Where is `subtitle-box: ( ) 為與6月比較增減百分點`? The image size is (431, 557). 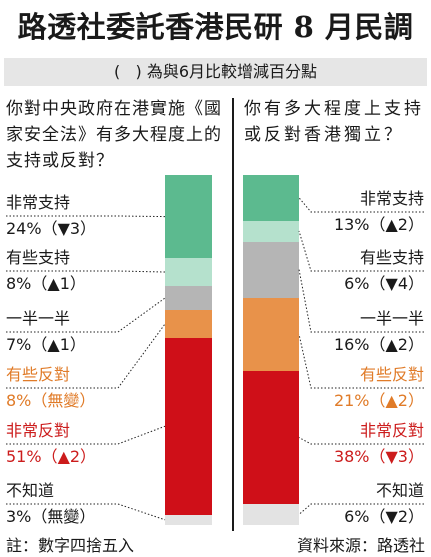
subtitle-box: ( ) 為與6月比較增減百分點 is located at coordinates (215, 72).